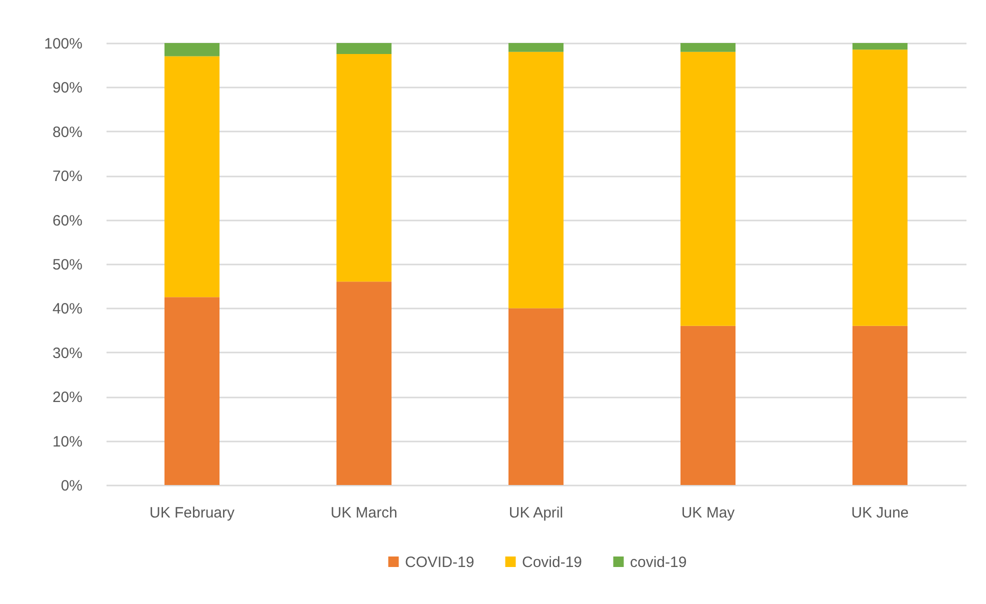  What do you see at coordinates (67, 309) in the screenshot?
I see `y-tick-label: 40%` at bounding box center [67, 309].